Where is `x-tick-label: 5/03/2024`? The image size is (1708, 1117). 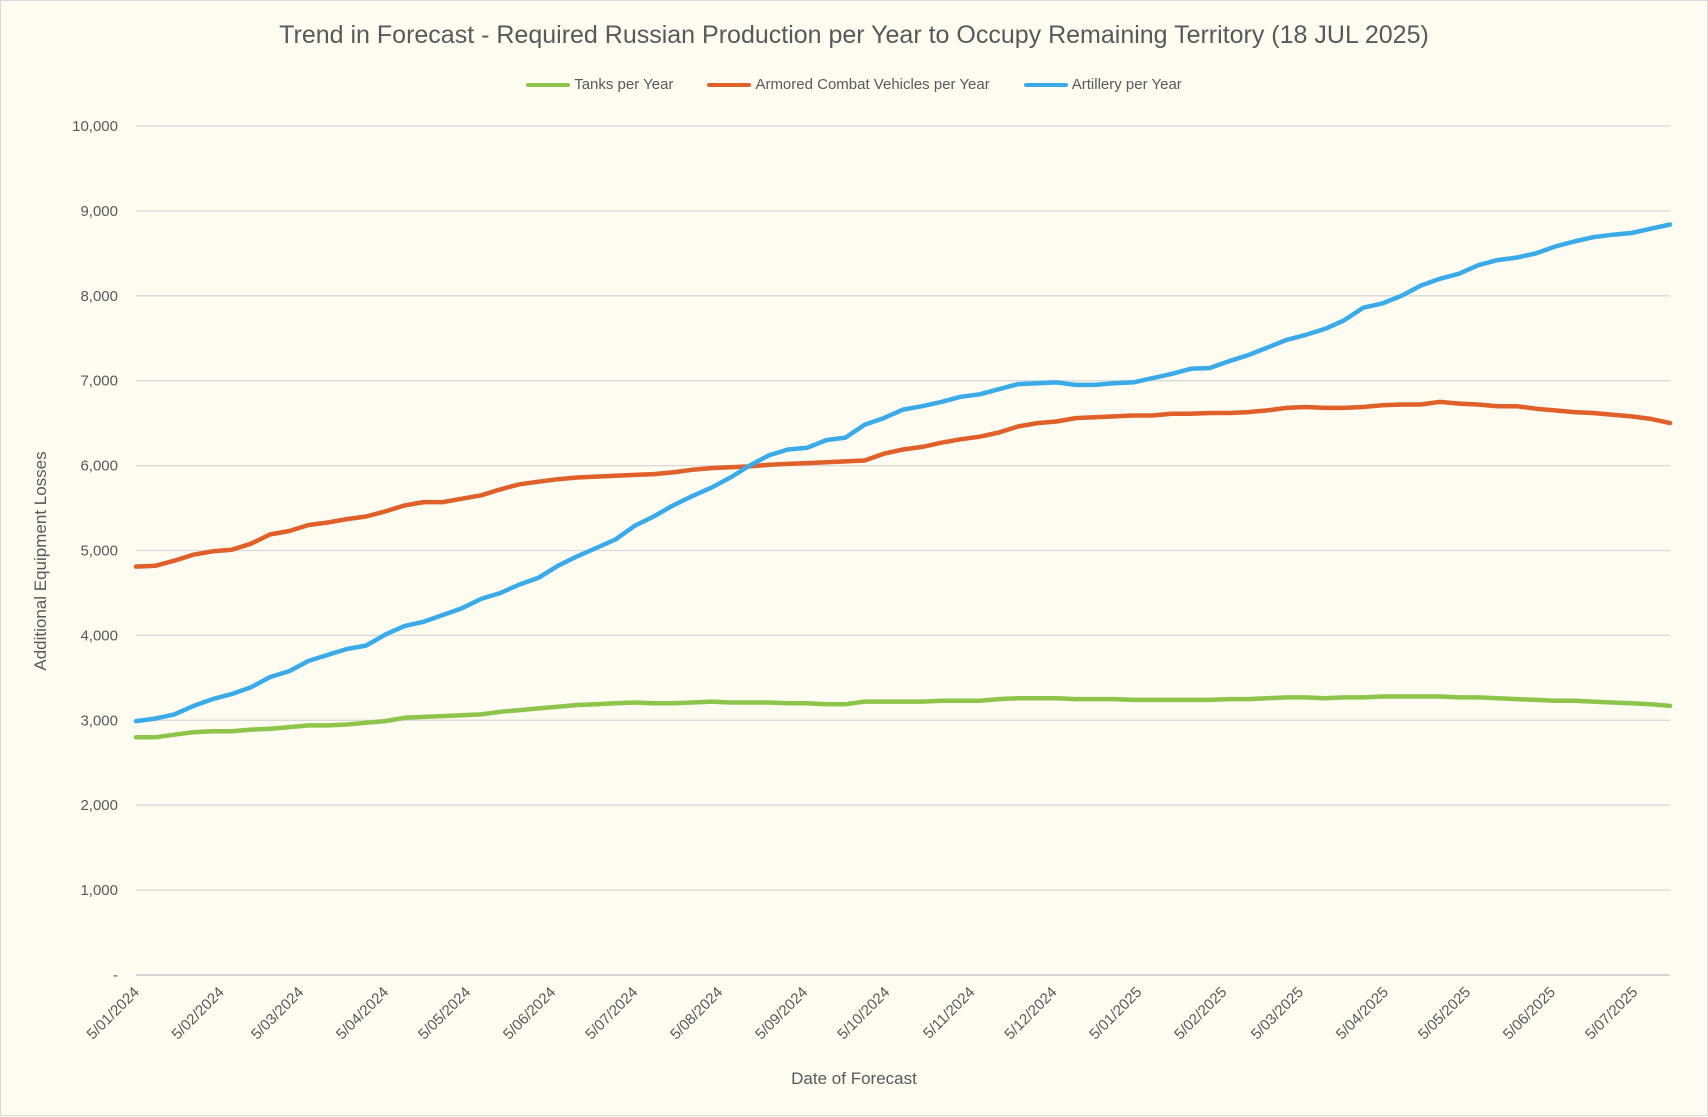 x-tick-label: 5/03/2024 is located at coordinates (277, 1013).